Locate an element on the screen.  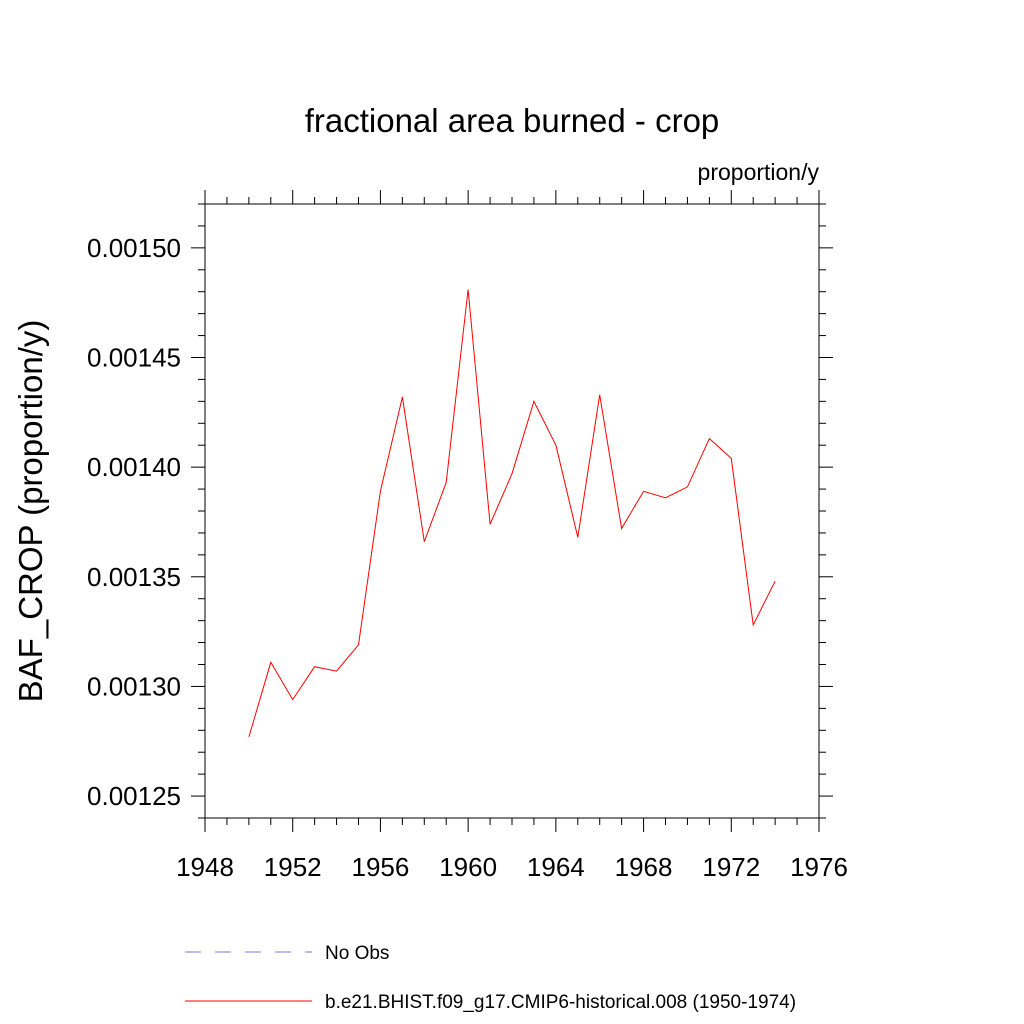
legend-label-no-obs: No Obs is located at coordinates (357, 953).